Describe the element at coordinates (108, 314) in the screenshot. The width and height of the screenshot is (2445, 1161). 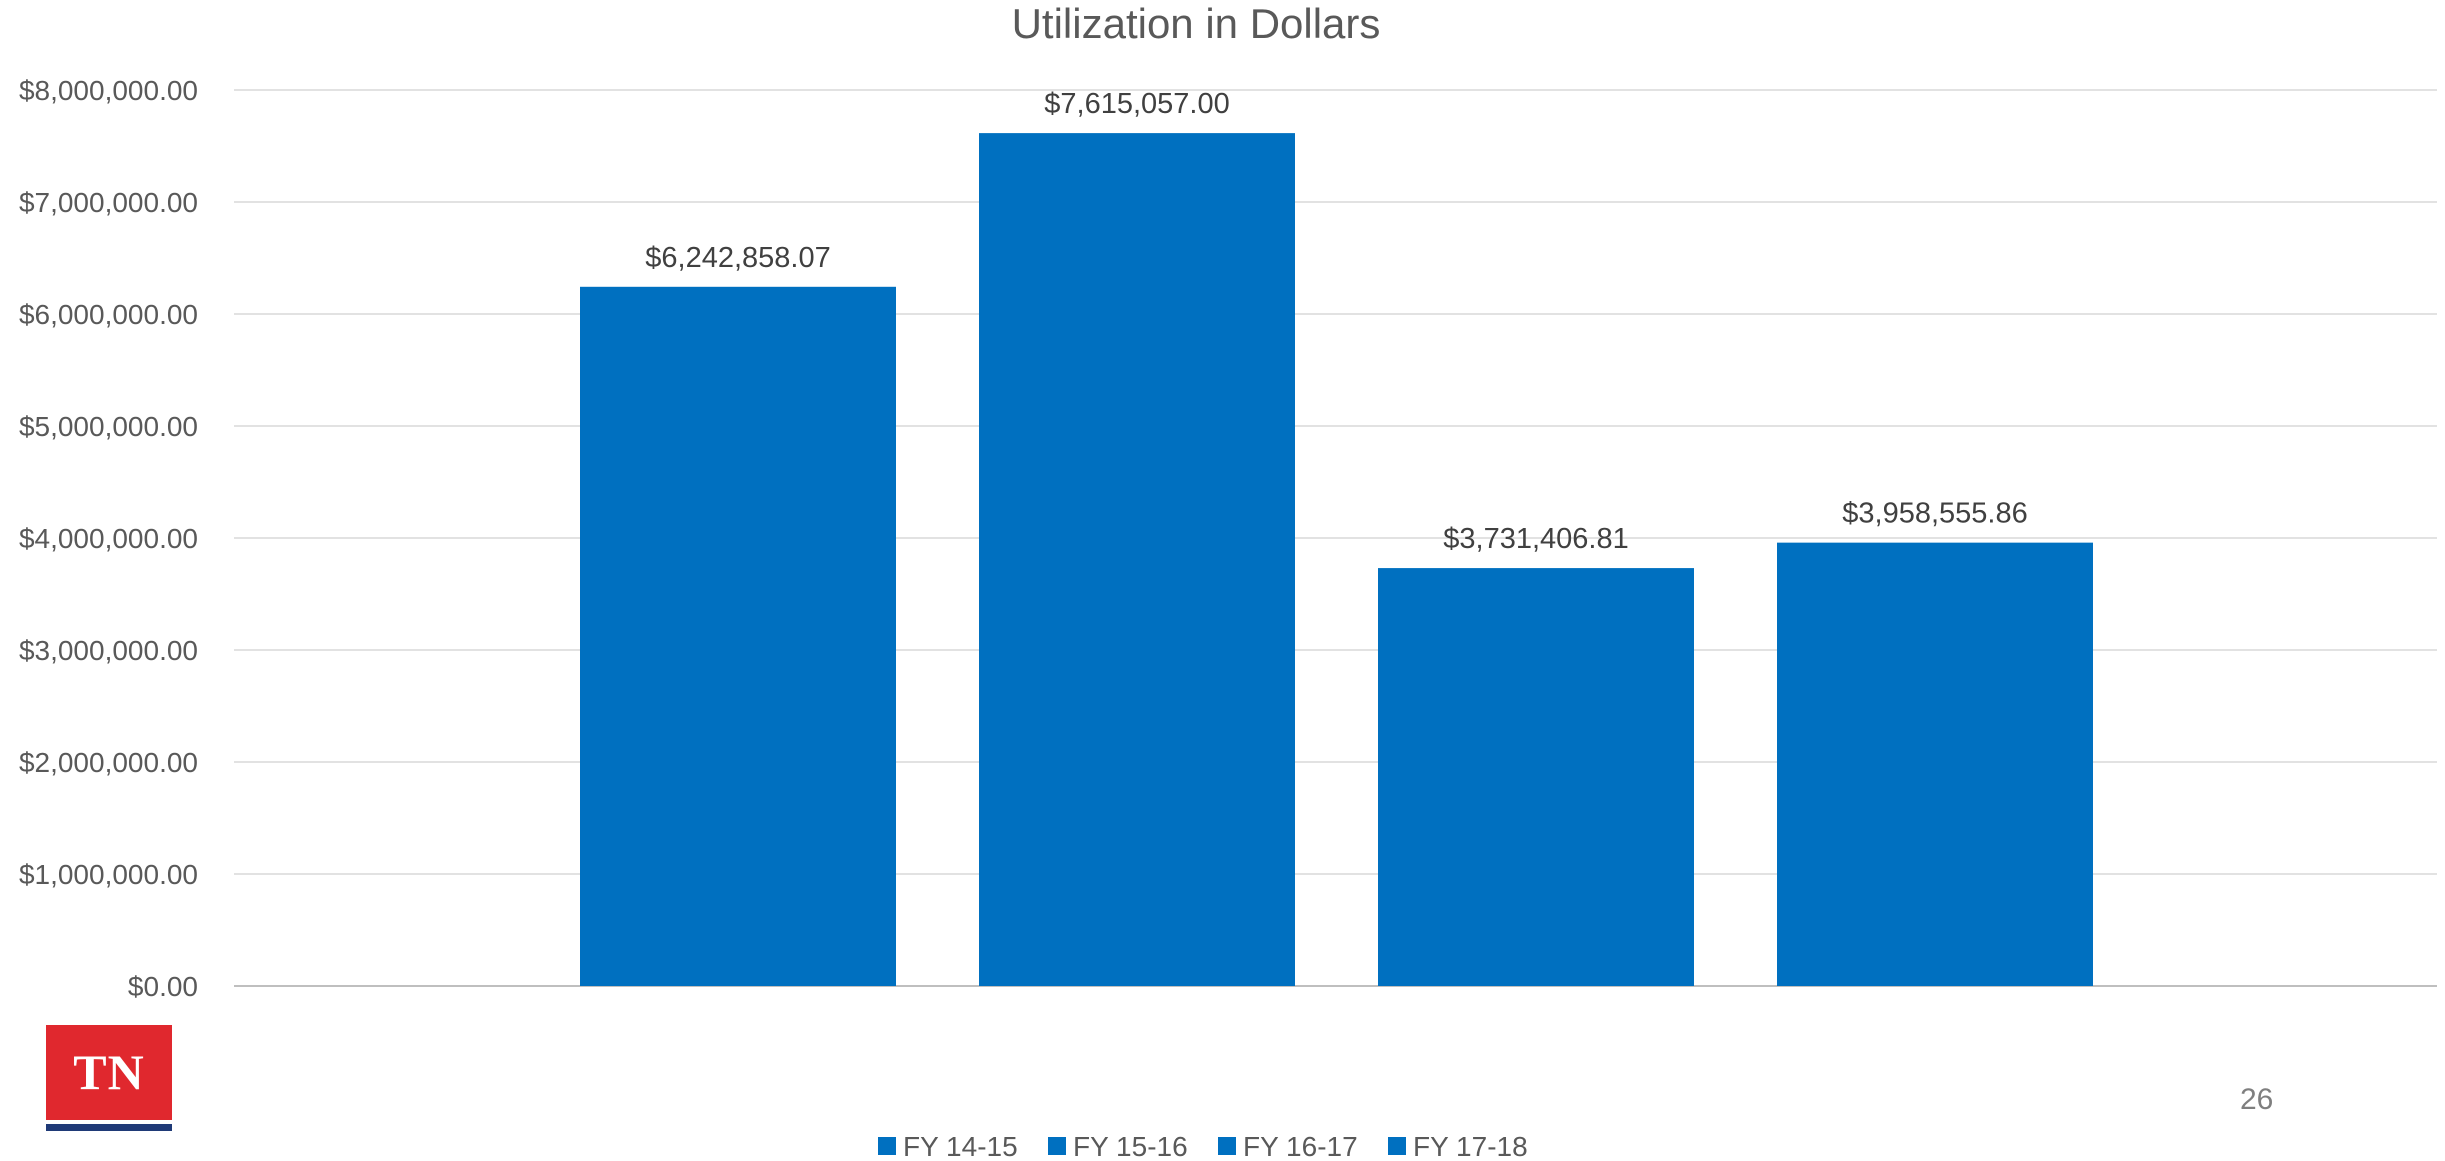
I see `y-tick-label: $6,000,000.00` at that location.